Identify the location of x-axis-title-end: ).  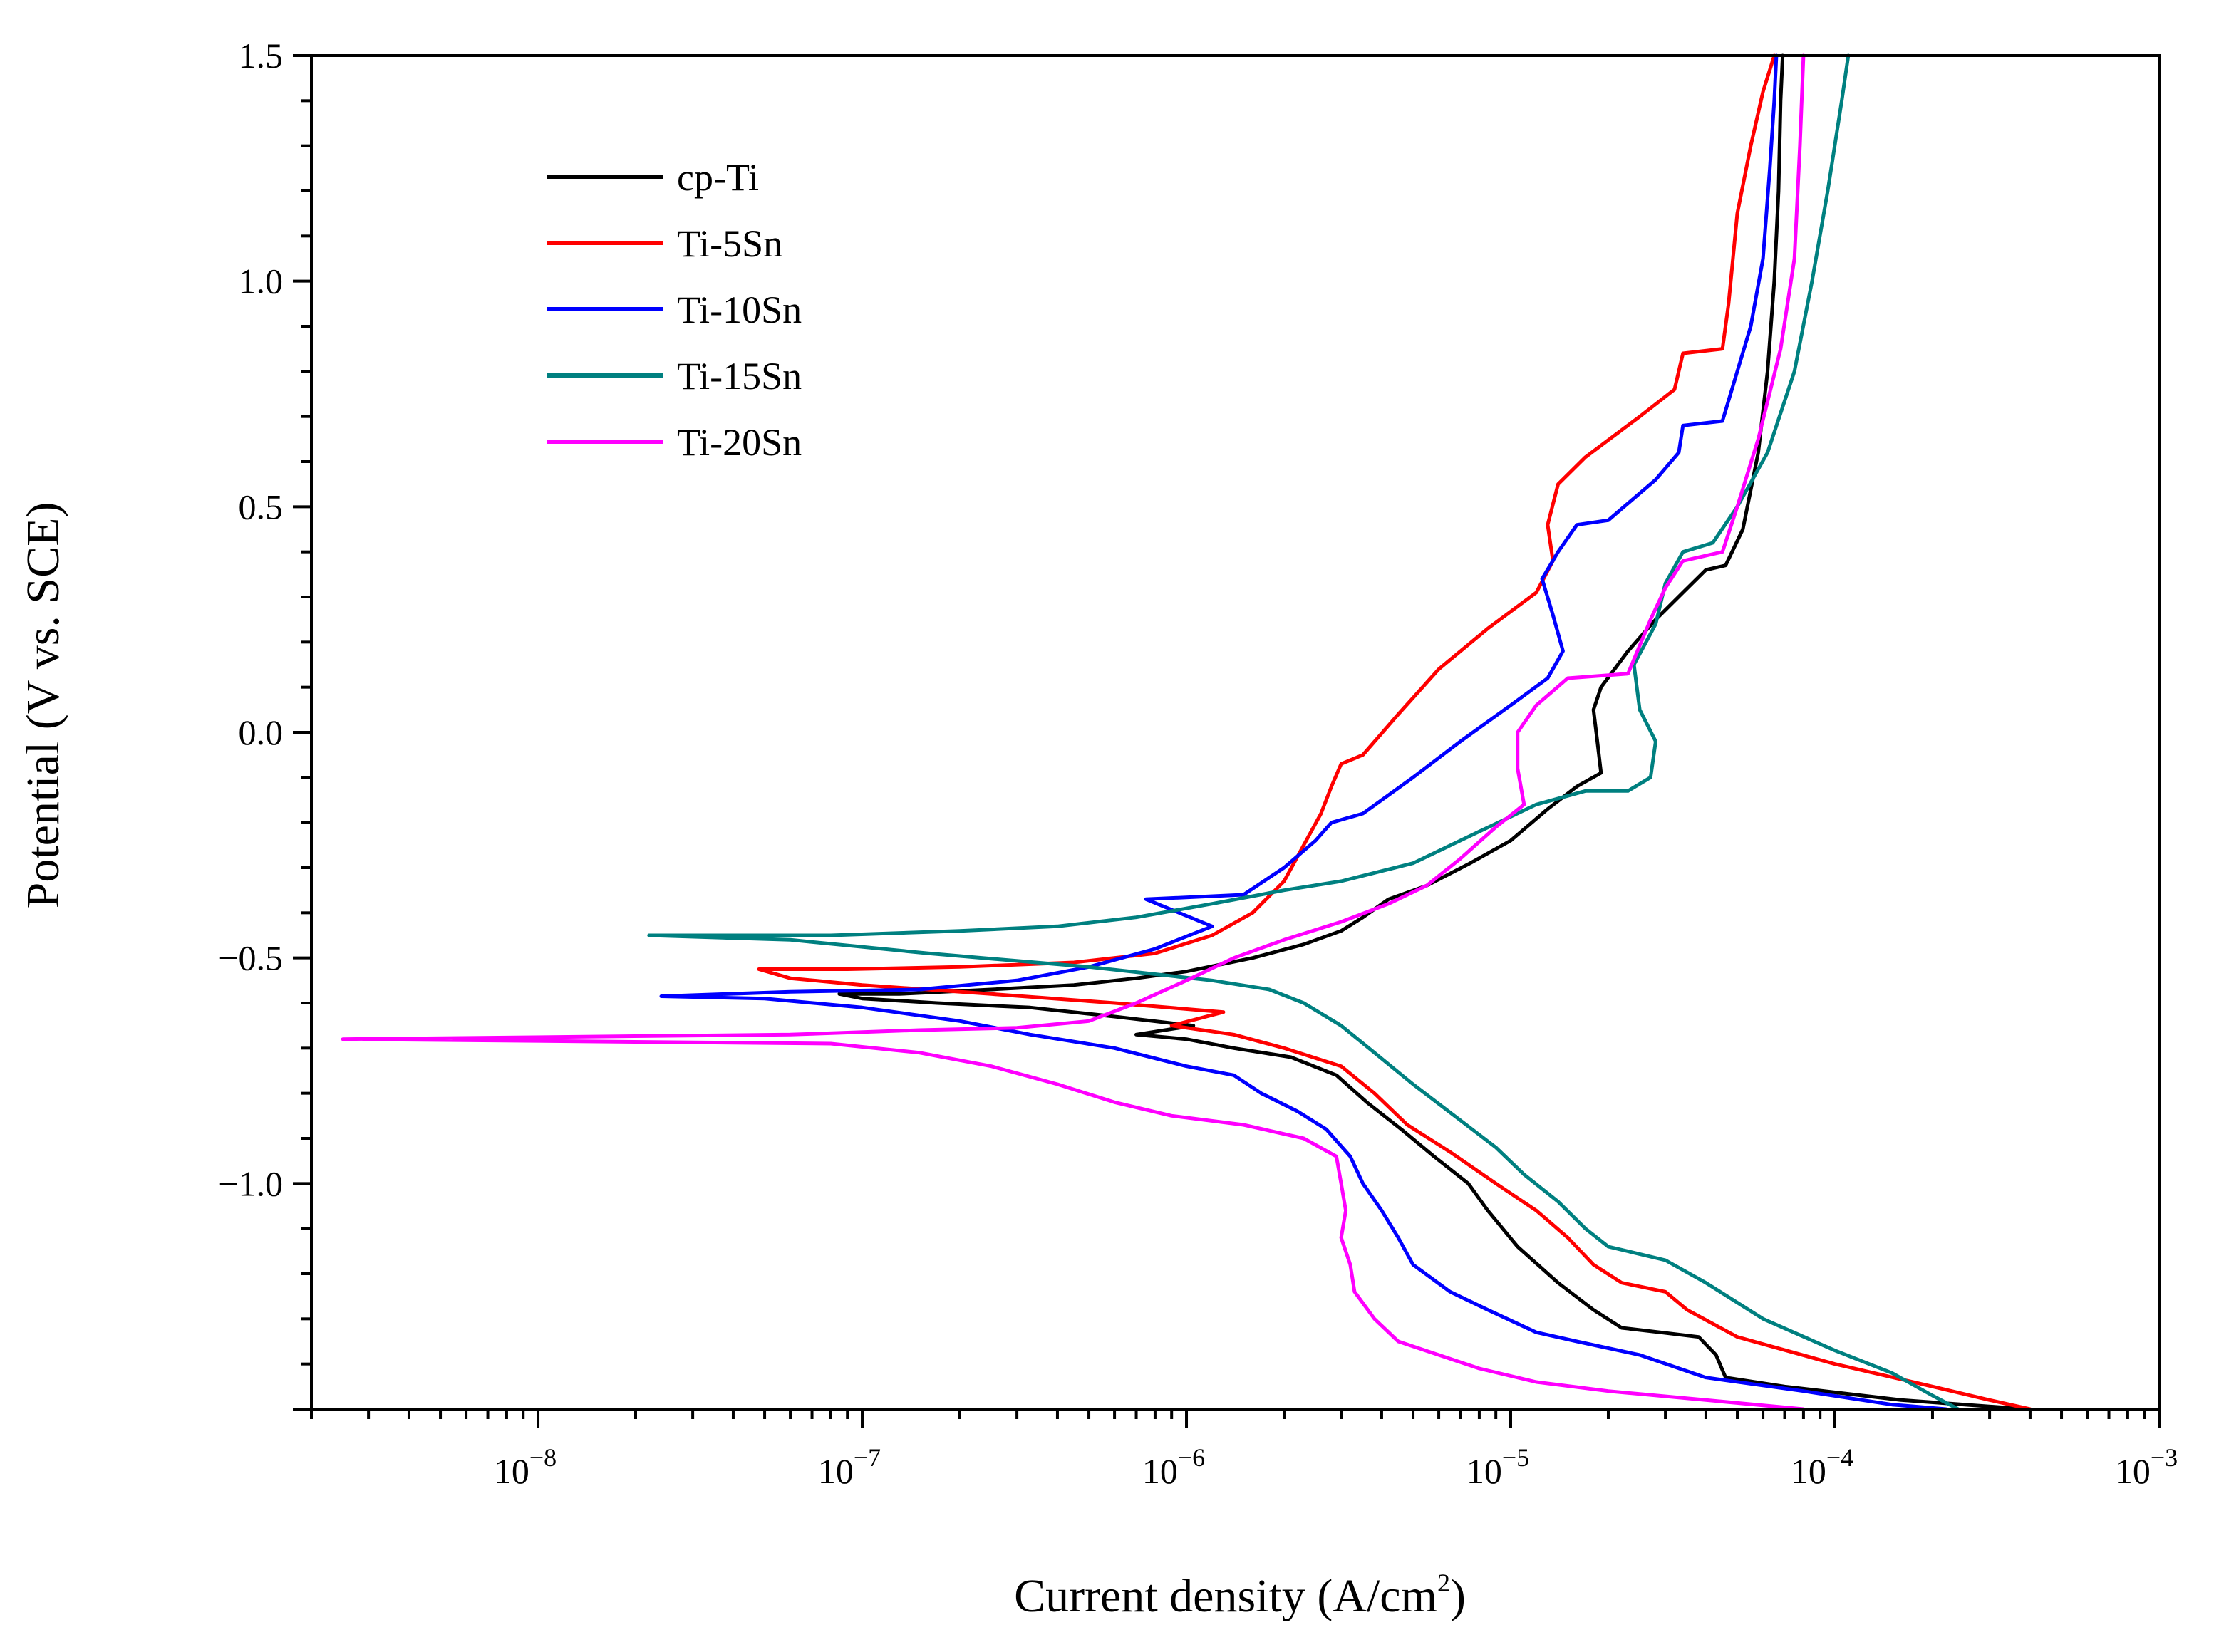
(1458, 1596).